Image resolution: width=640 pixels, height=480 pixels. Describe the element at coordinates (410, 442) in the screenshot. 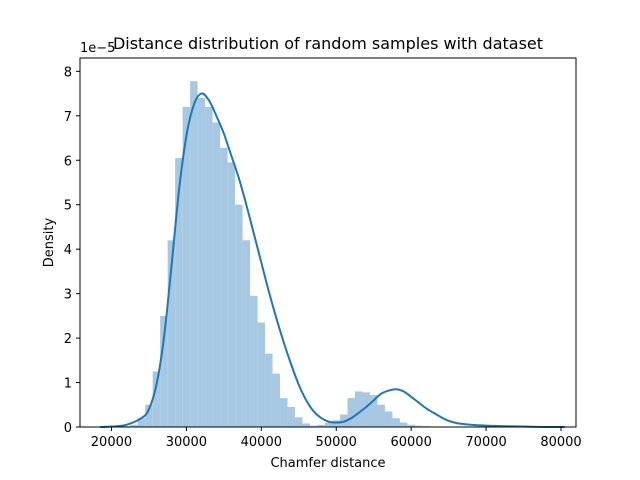

I see `x-tick-label: 60000` at that location.